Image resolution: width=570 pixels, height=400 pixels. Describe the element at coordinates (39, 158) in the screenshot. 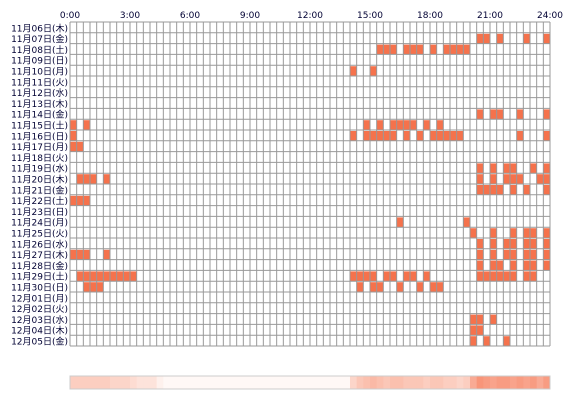

I see `date-row-label: 11月18日(火)` at that location.